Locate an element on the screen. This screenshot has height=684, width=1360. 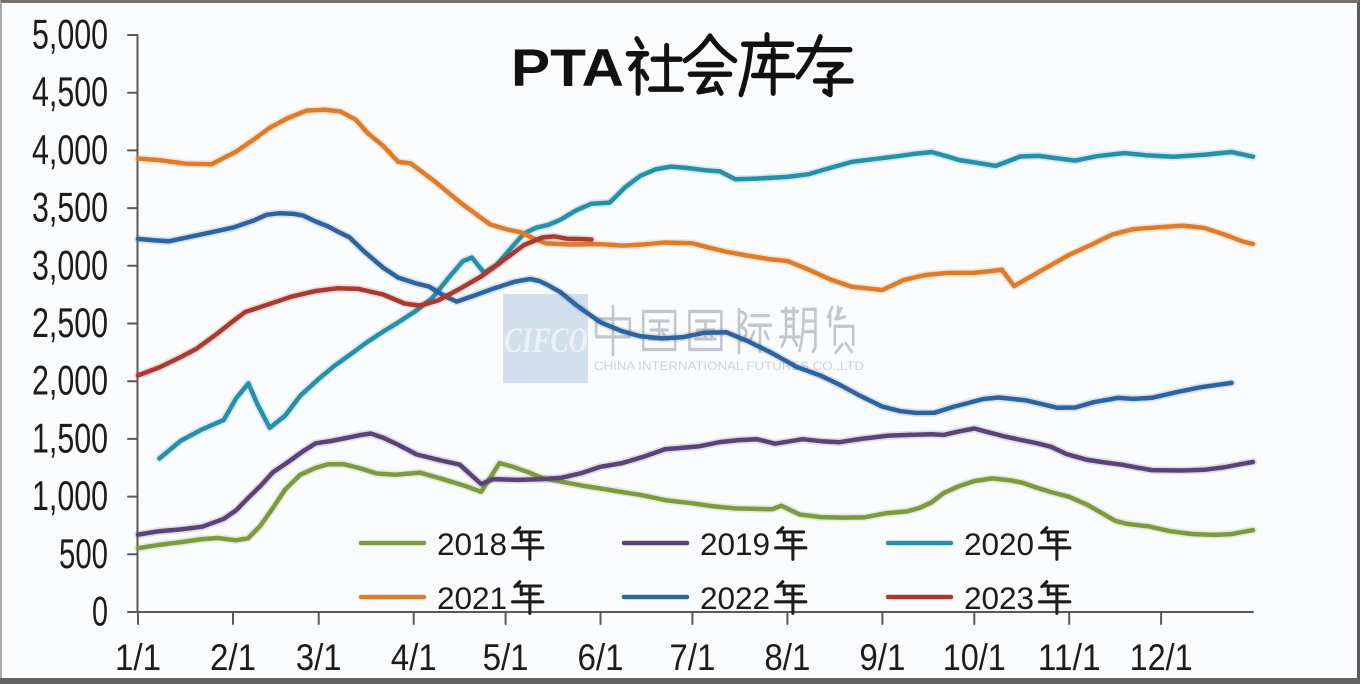
svg-text: 10/1 is located at coordinates (974, 657).